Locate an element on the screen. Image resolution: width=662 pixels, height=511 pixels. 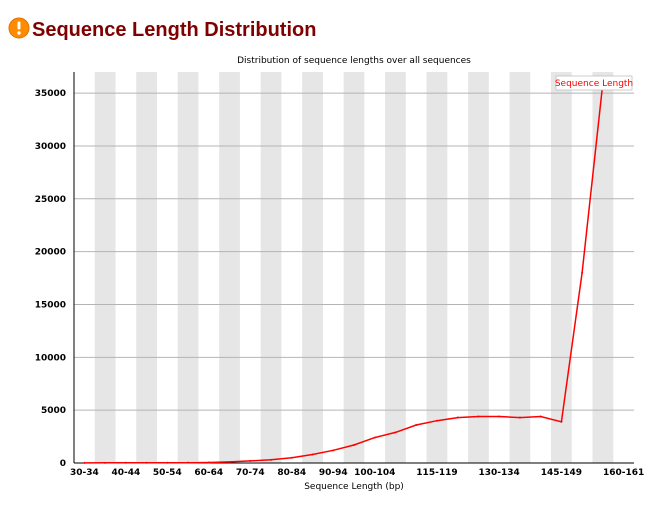
y-tick-label: 5000 is located at coordinates (53, 411).